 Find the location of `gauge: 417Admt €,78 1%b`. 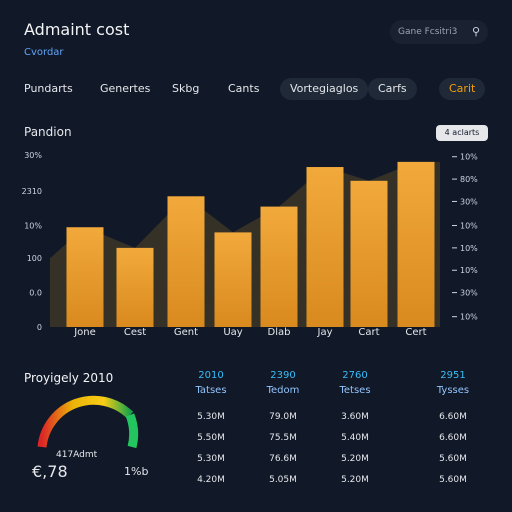

gauge: 417Admt €,78 1%b is located at coordinates (90, 438).